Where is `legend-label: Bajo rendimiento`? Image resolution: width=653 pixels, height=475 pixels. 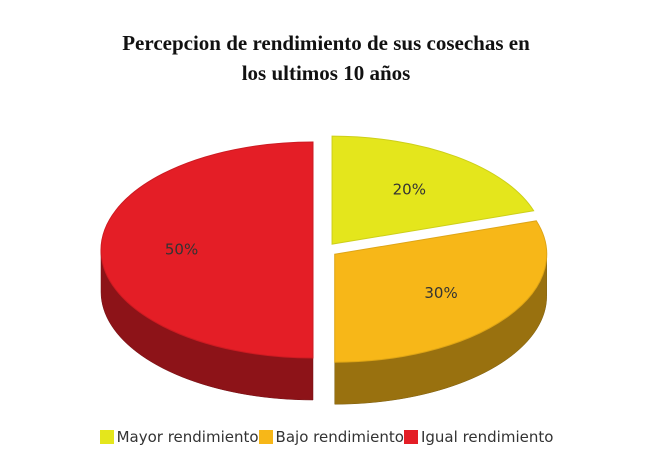
legend-label: Bajo rendimiento is located at coordinates (339, 437).